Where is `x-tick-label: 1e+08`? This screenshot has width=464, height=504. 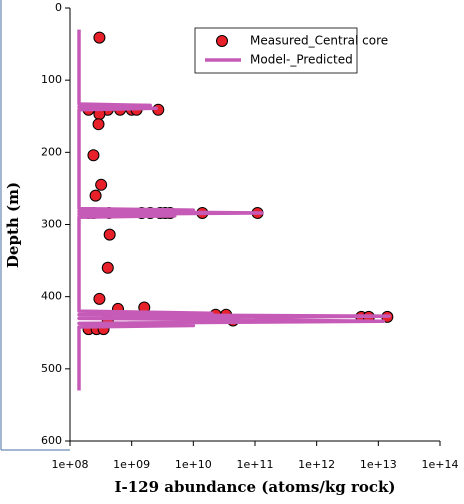
x-tick-label: 1e+08 is located at coordinates (70, 464).